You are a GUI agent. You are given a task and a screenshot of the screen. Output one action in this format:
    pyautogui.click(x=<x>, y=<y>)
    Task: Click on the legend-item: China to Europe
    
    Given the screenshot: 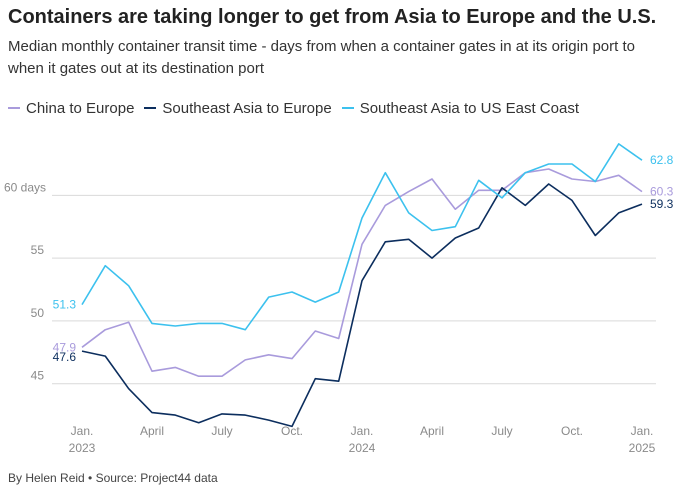 What is the action you would take?
    pyautogui.click(x=71, y=108)
    